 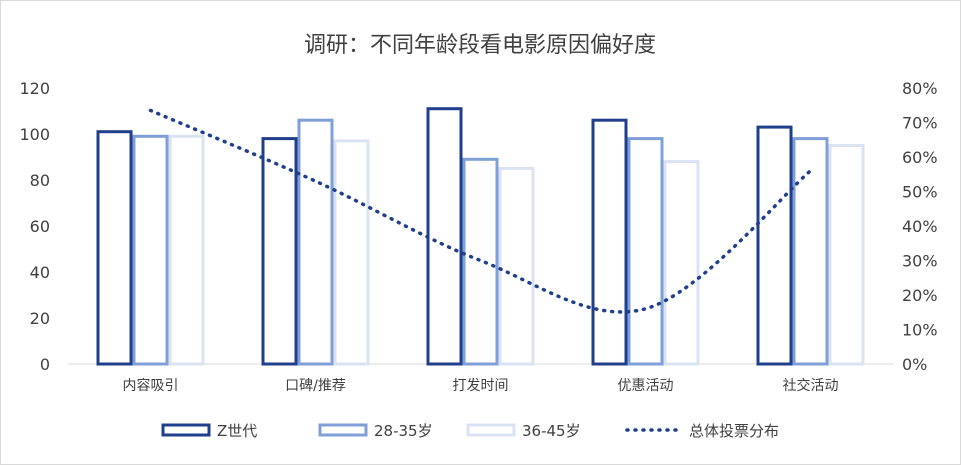 I want to click on chart-title: 调研：不同年龄段看电影原因偏好度, so click(x=480, y=45).